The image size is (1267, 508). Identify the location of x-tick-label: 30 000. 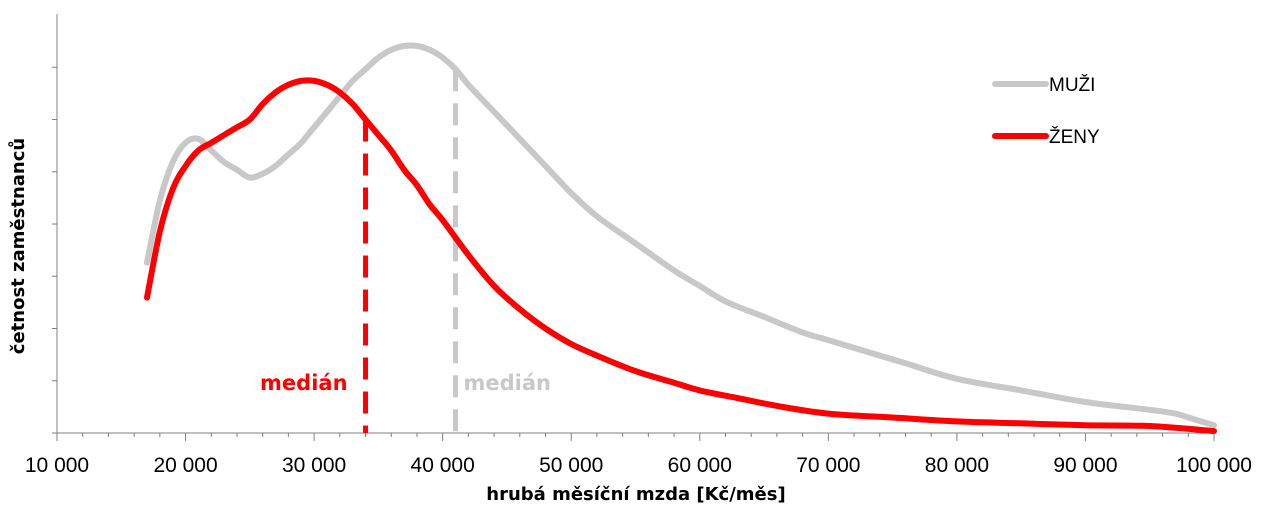
(314, 465).